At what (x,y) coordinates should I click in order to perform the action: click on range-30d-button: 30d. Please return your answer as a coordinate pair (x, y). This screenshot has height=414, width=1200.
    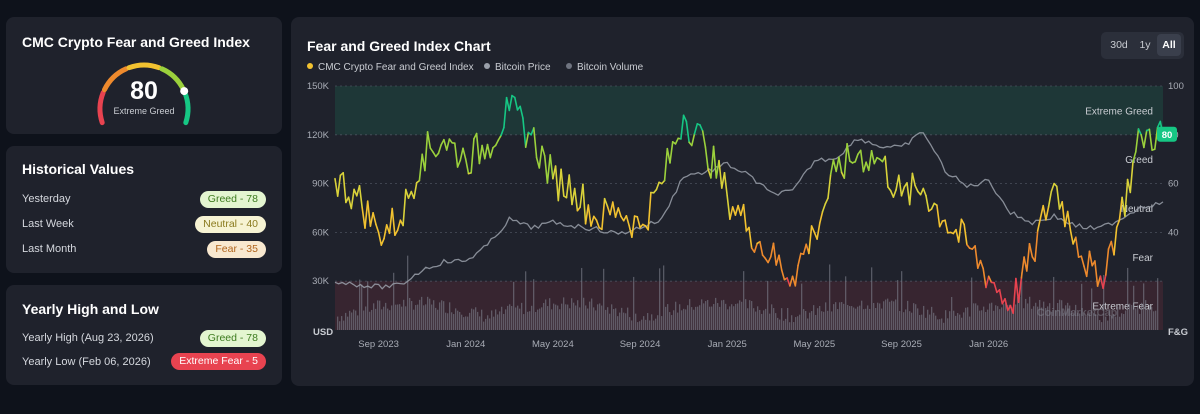
    Looking at the image, I should click on (1119, 45).